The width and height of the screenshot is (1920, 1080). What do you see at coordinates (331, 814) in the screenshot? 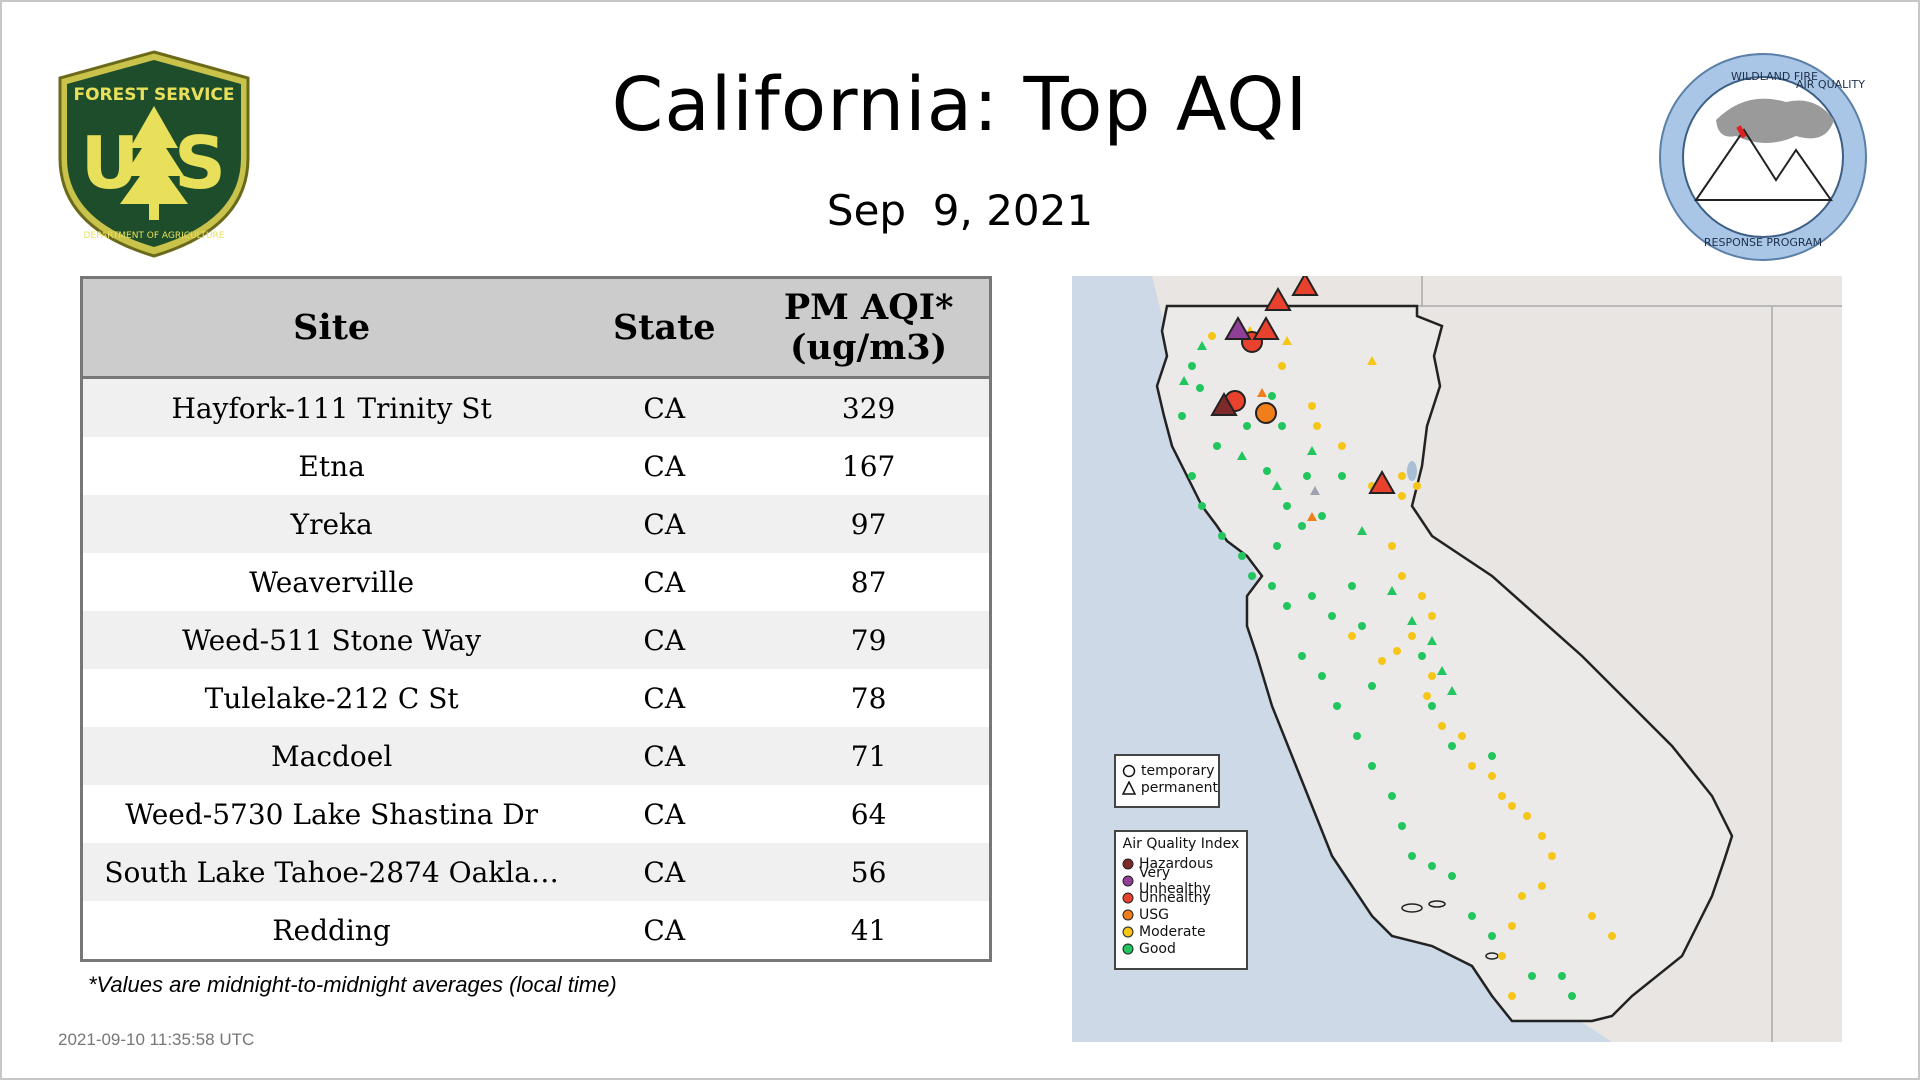
I see `site-cell: Weed-5730 Lake Shastina Dr` at bounding box center [331, 814].